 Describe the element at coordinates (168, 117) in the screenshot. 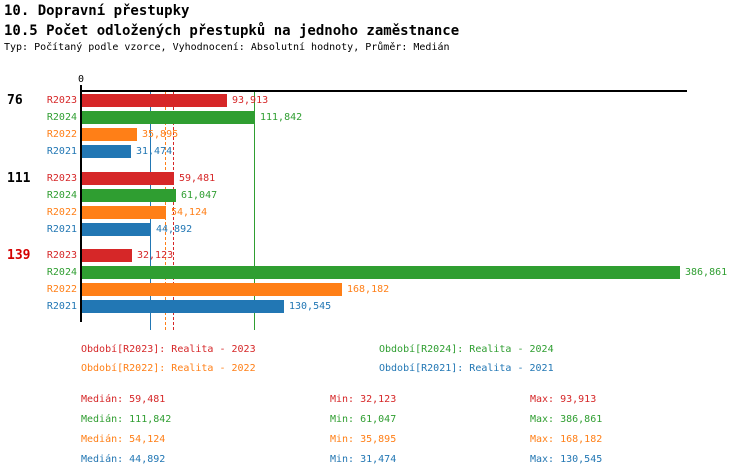

I see `bar-76-R2024` at that location.